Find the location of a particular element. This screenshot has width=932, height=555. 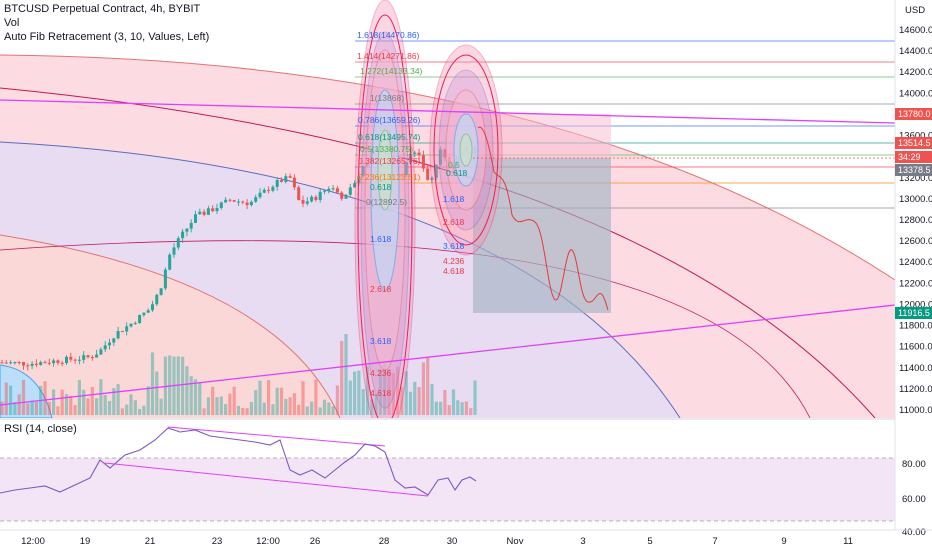

time-axis: 12:00 19 21 23 12:00 26 28 30 Nov 3 5 7 9 11 is located at coordinates (466, 538).